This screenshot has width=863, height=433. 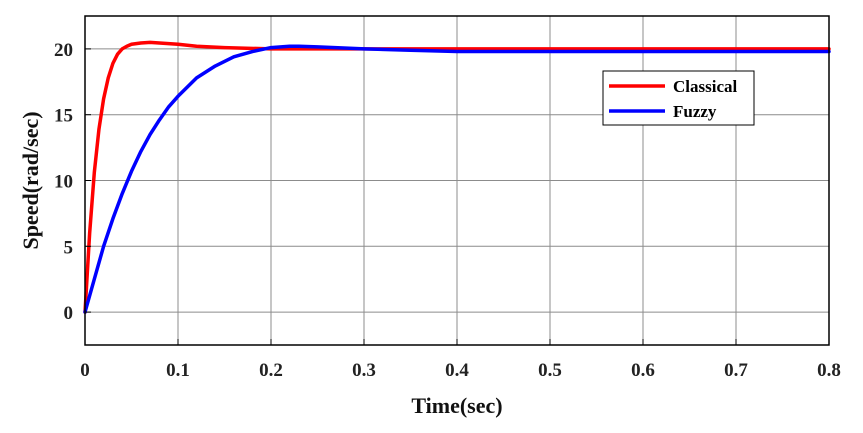 I want to click on x-tick-label: 0.2, so click(x=271, y=370).